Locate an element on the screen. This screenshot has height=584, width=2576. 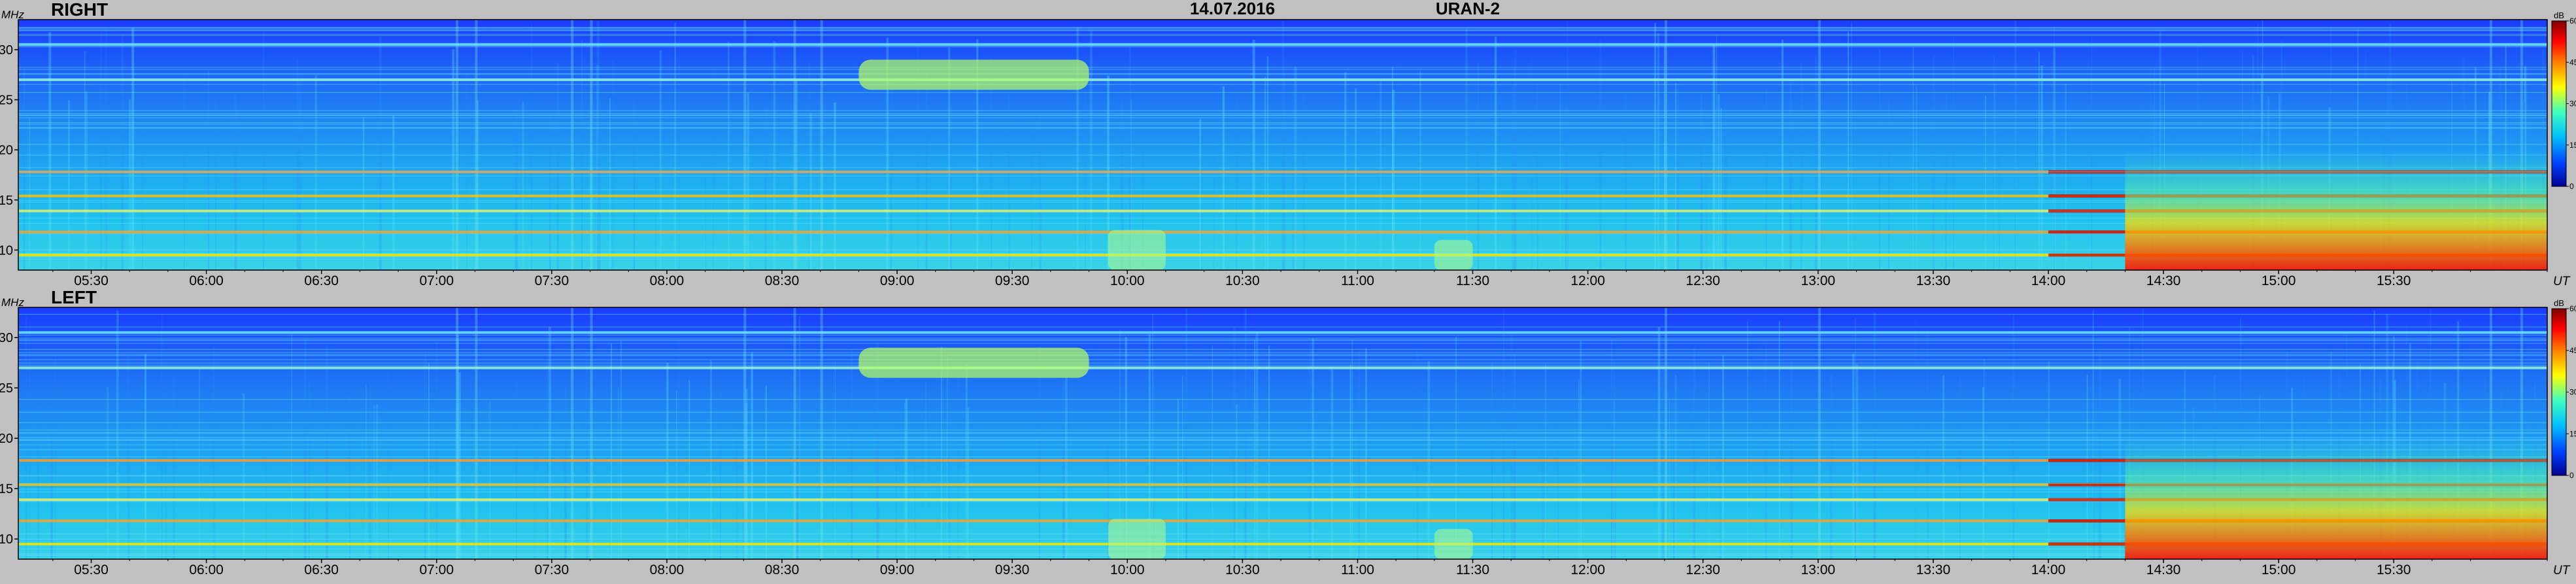
x-tick-label: 12:00 is located at coordinates (1587, 569).